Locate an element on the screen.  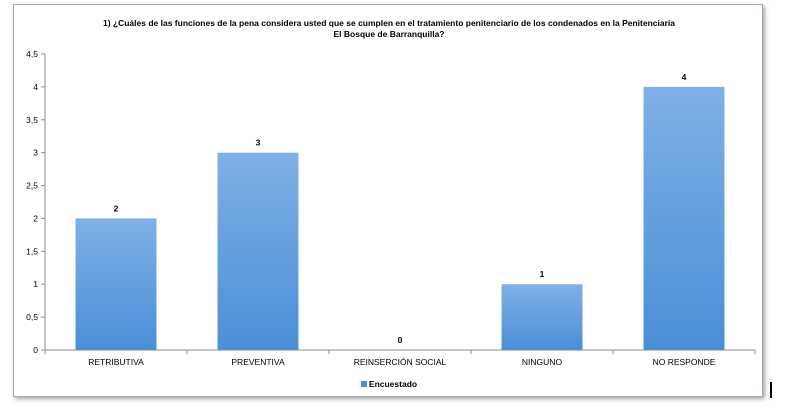
bar-no-responde is located at coordinates (684, 218).